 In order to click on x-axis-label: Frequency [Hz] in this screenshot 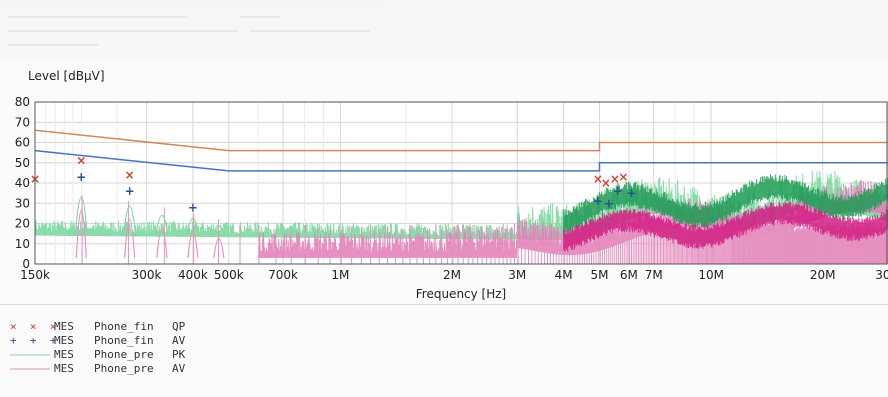, I will do `click(461, 294)`.